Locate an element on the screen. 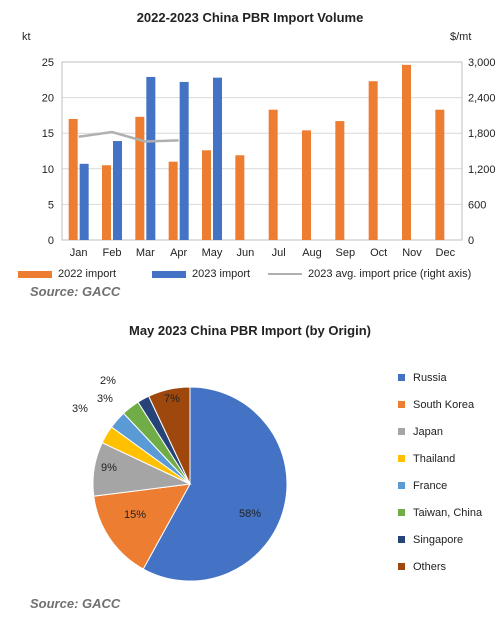 The height and width of the screenshot is (624, 500). x-tick-label: Oct is located at coordinates (378, 253).